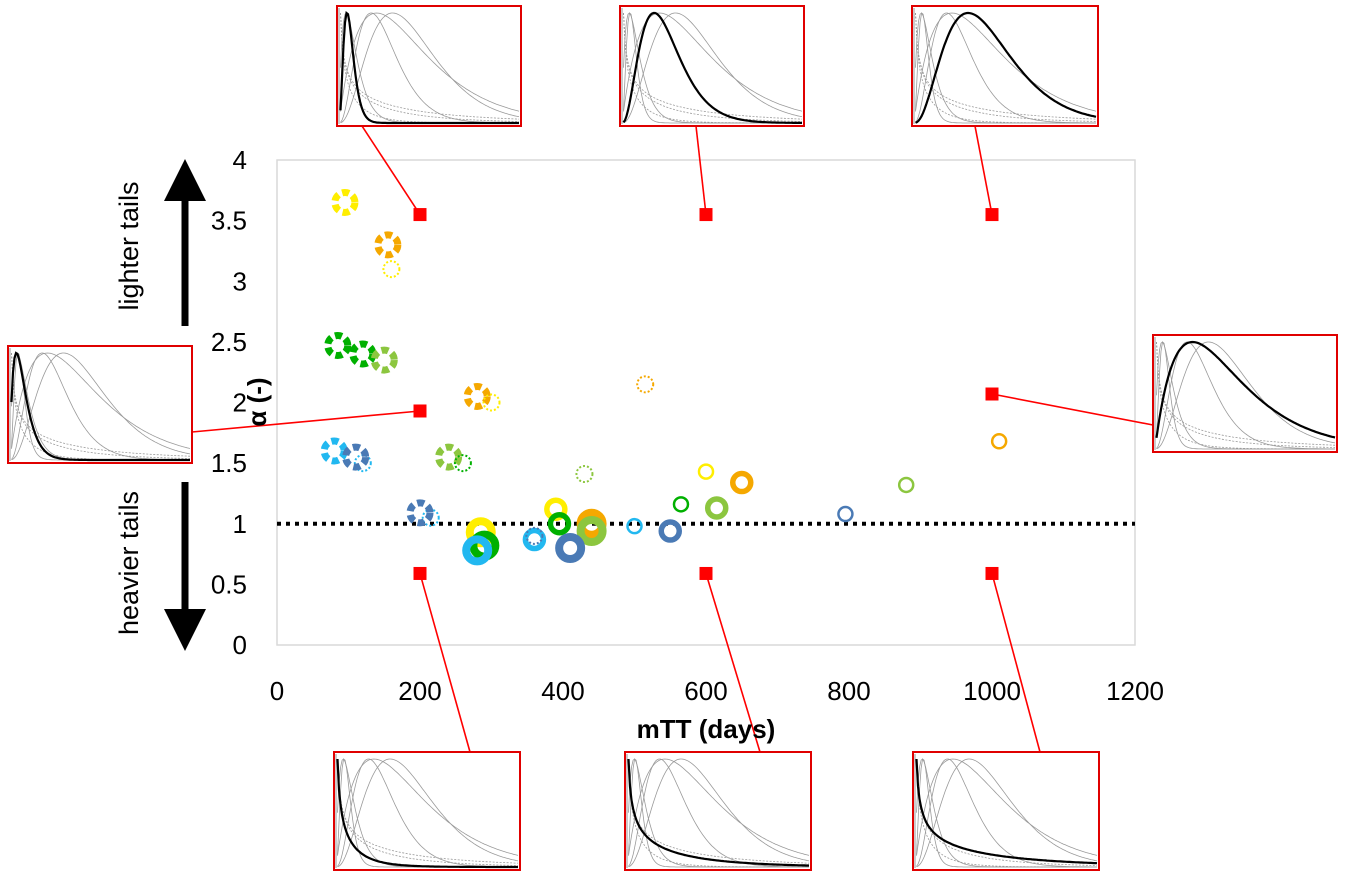 This screenshot has height=873, width=1346. I want to click on inset-top-right, so click(1005, 66).